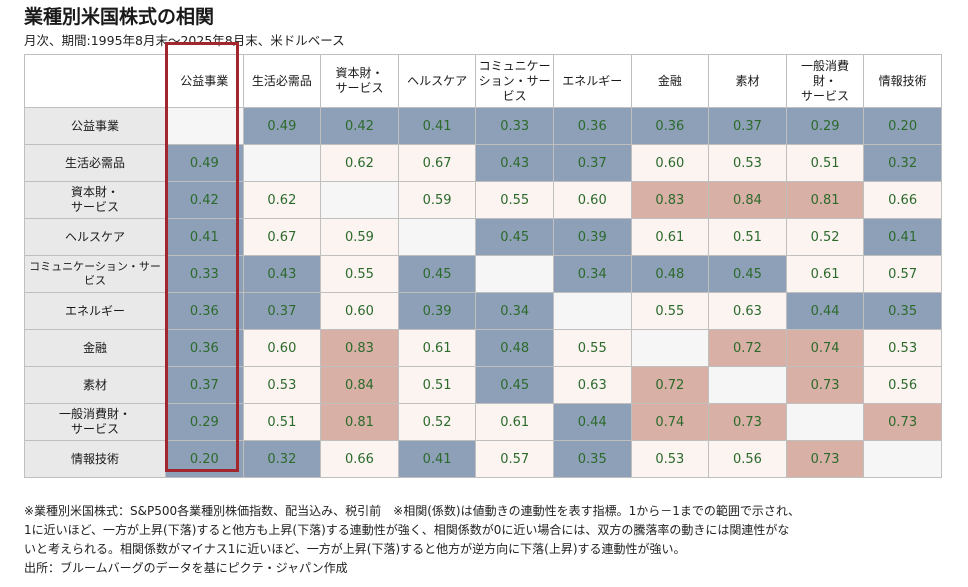 This screenshot has height=587, width=968. What do you see at coordinates (748, 459) in the screenshot?
I see `correlation-value: 0.56` at bounding box center [748, 459].